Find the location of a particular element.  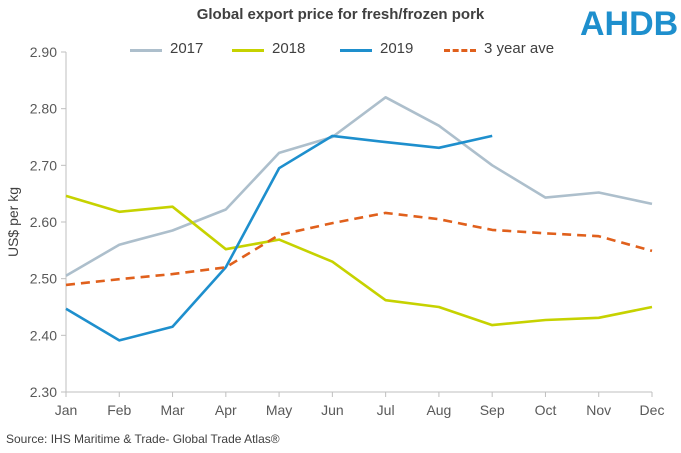

x-tick-label: Jun is located at coordinates (332, 410).